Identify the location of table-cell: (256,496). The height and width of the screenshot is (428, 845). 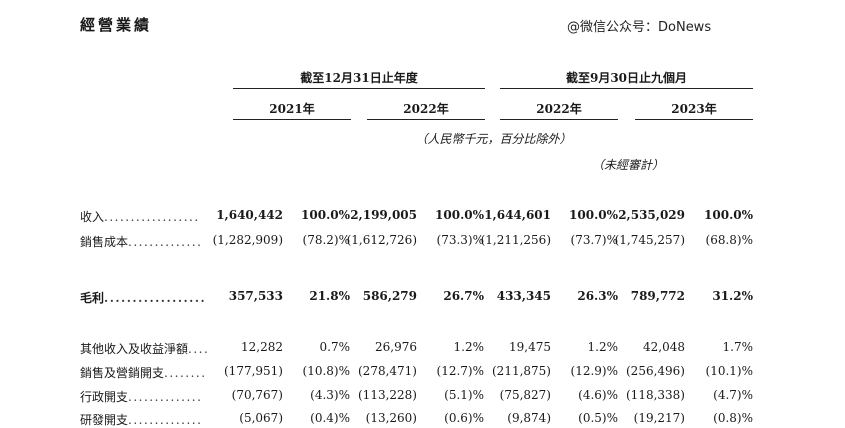
(655, 371).